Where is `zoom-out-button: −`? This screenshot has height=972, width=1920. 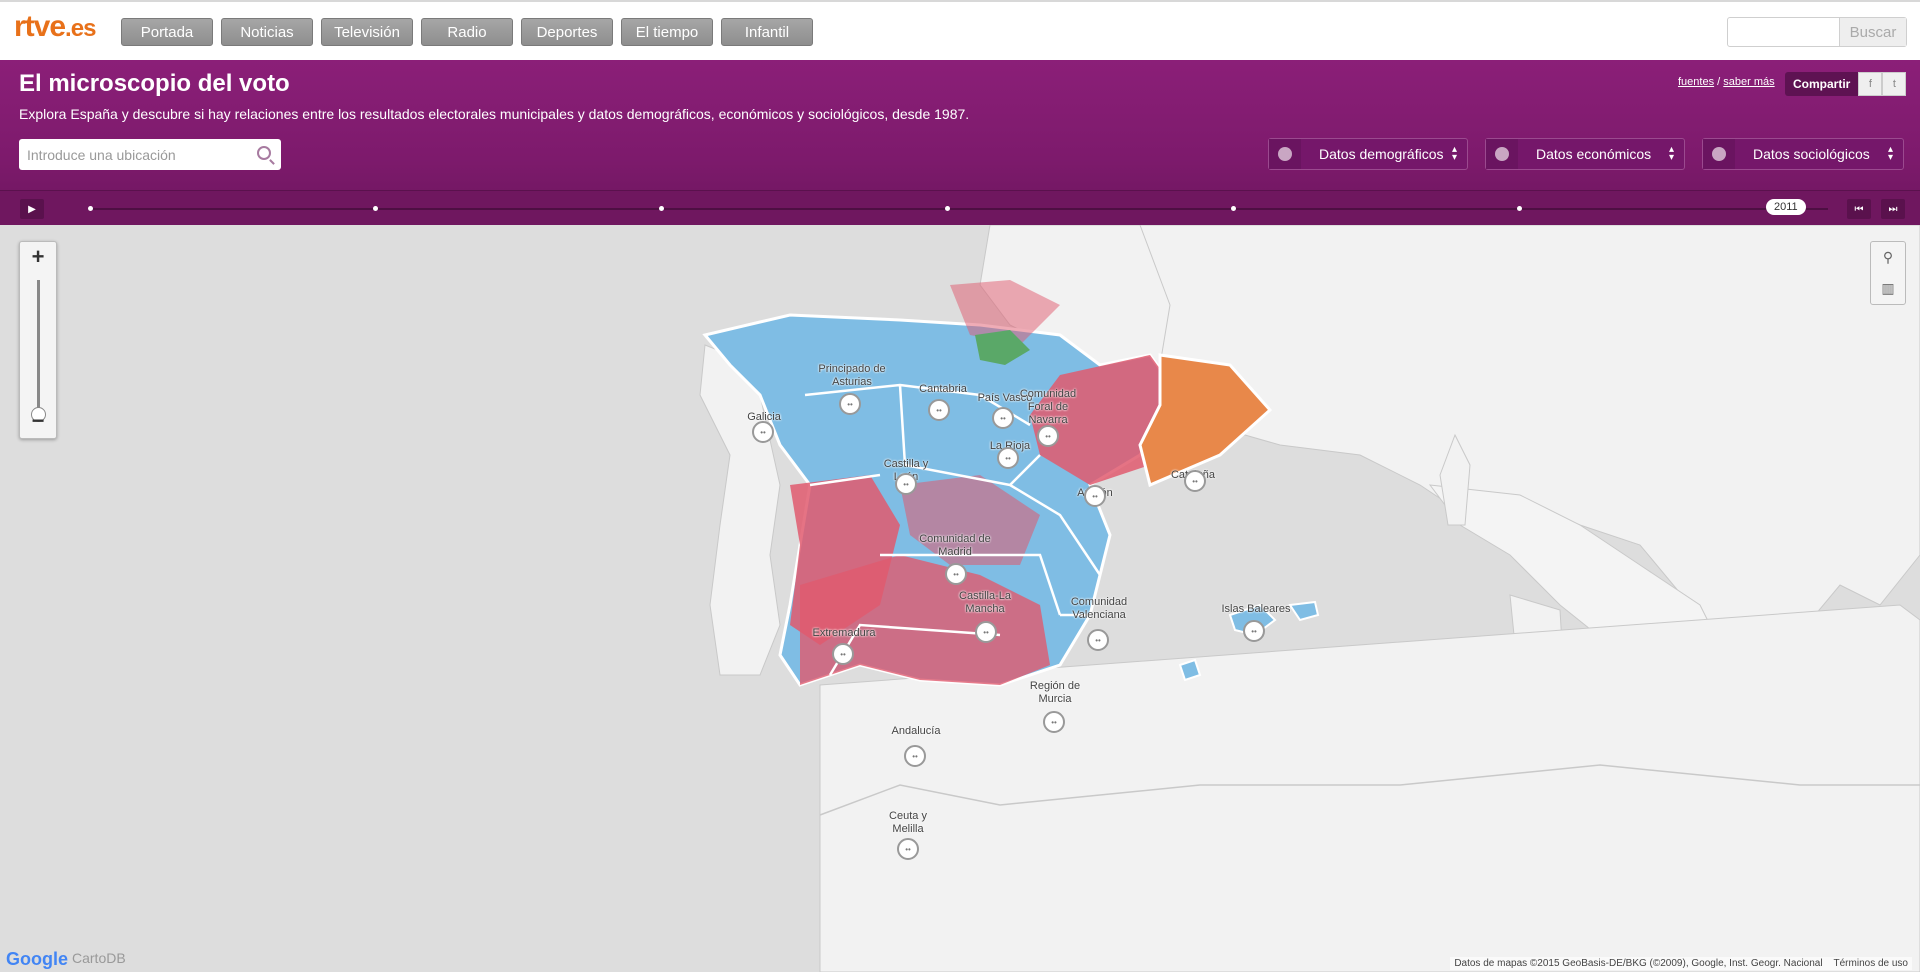 zoom-out-button: − is located at coordinates (38, 420).